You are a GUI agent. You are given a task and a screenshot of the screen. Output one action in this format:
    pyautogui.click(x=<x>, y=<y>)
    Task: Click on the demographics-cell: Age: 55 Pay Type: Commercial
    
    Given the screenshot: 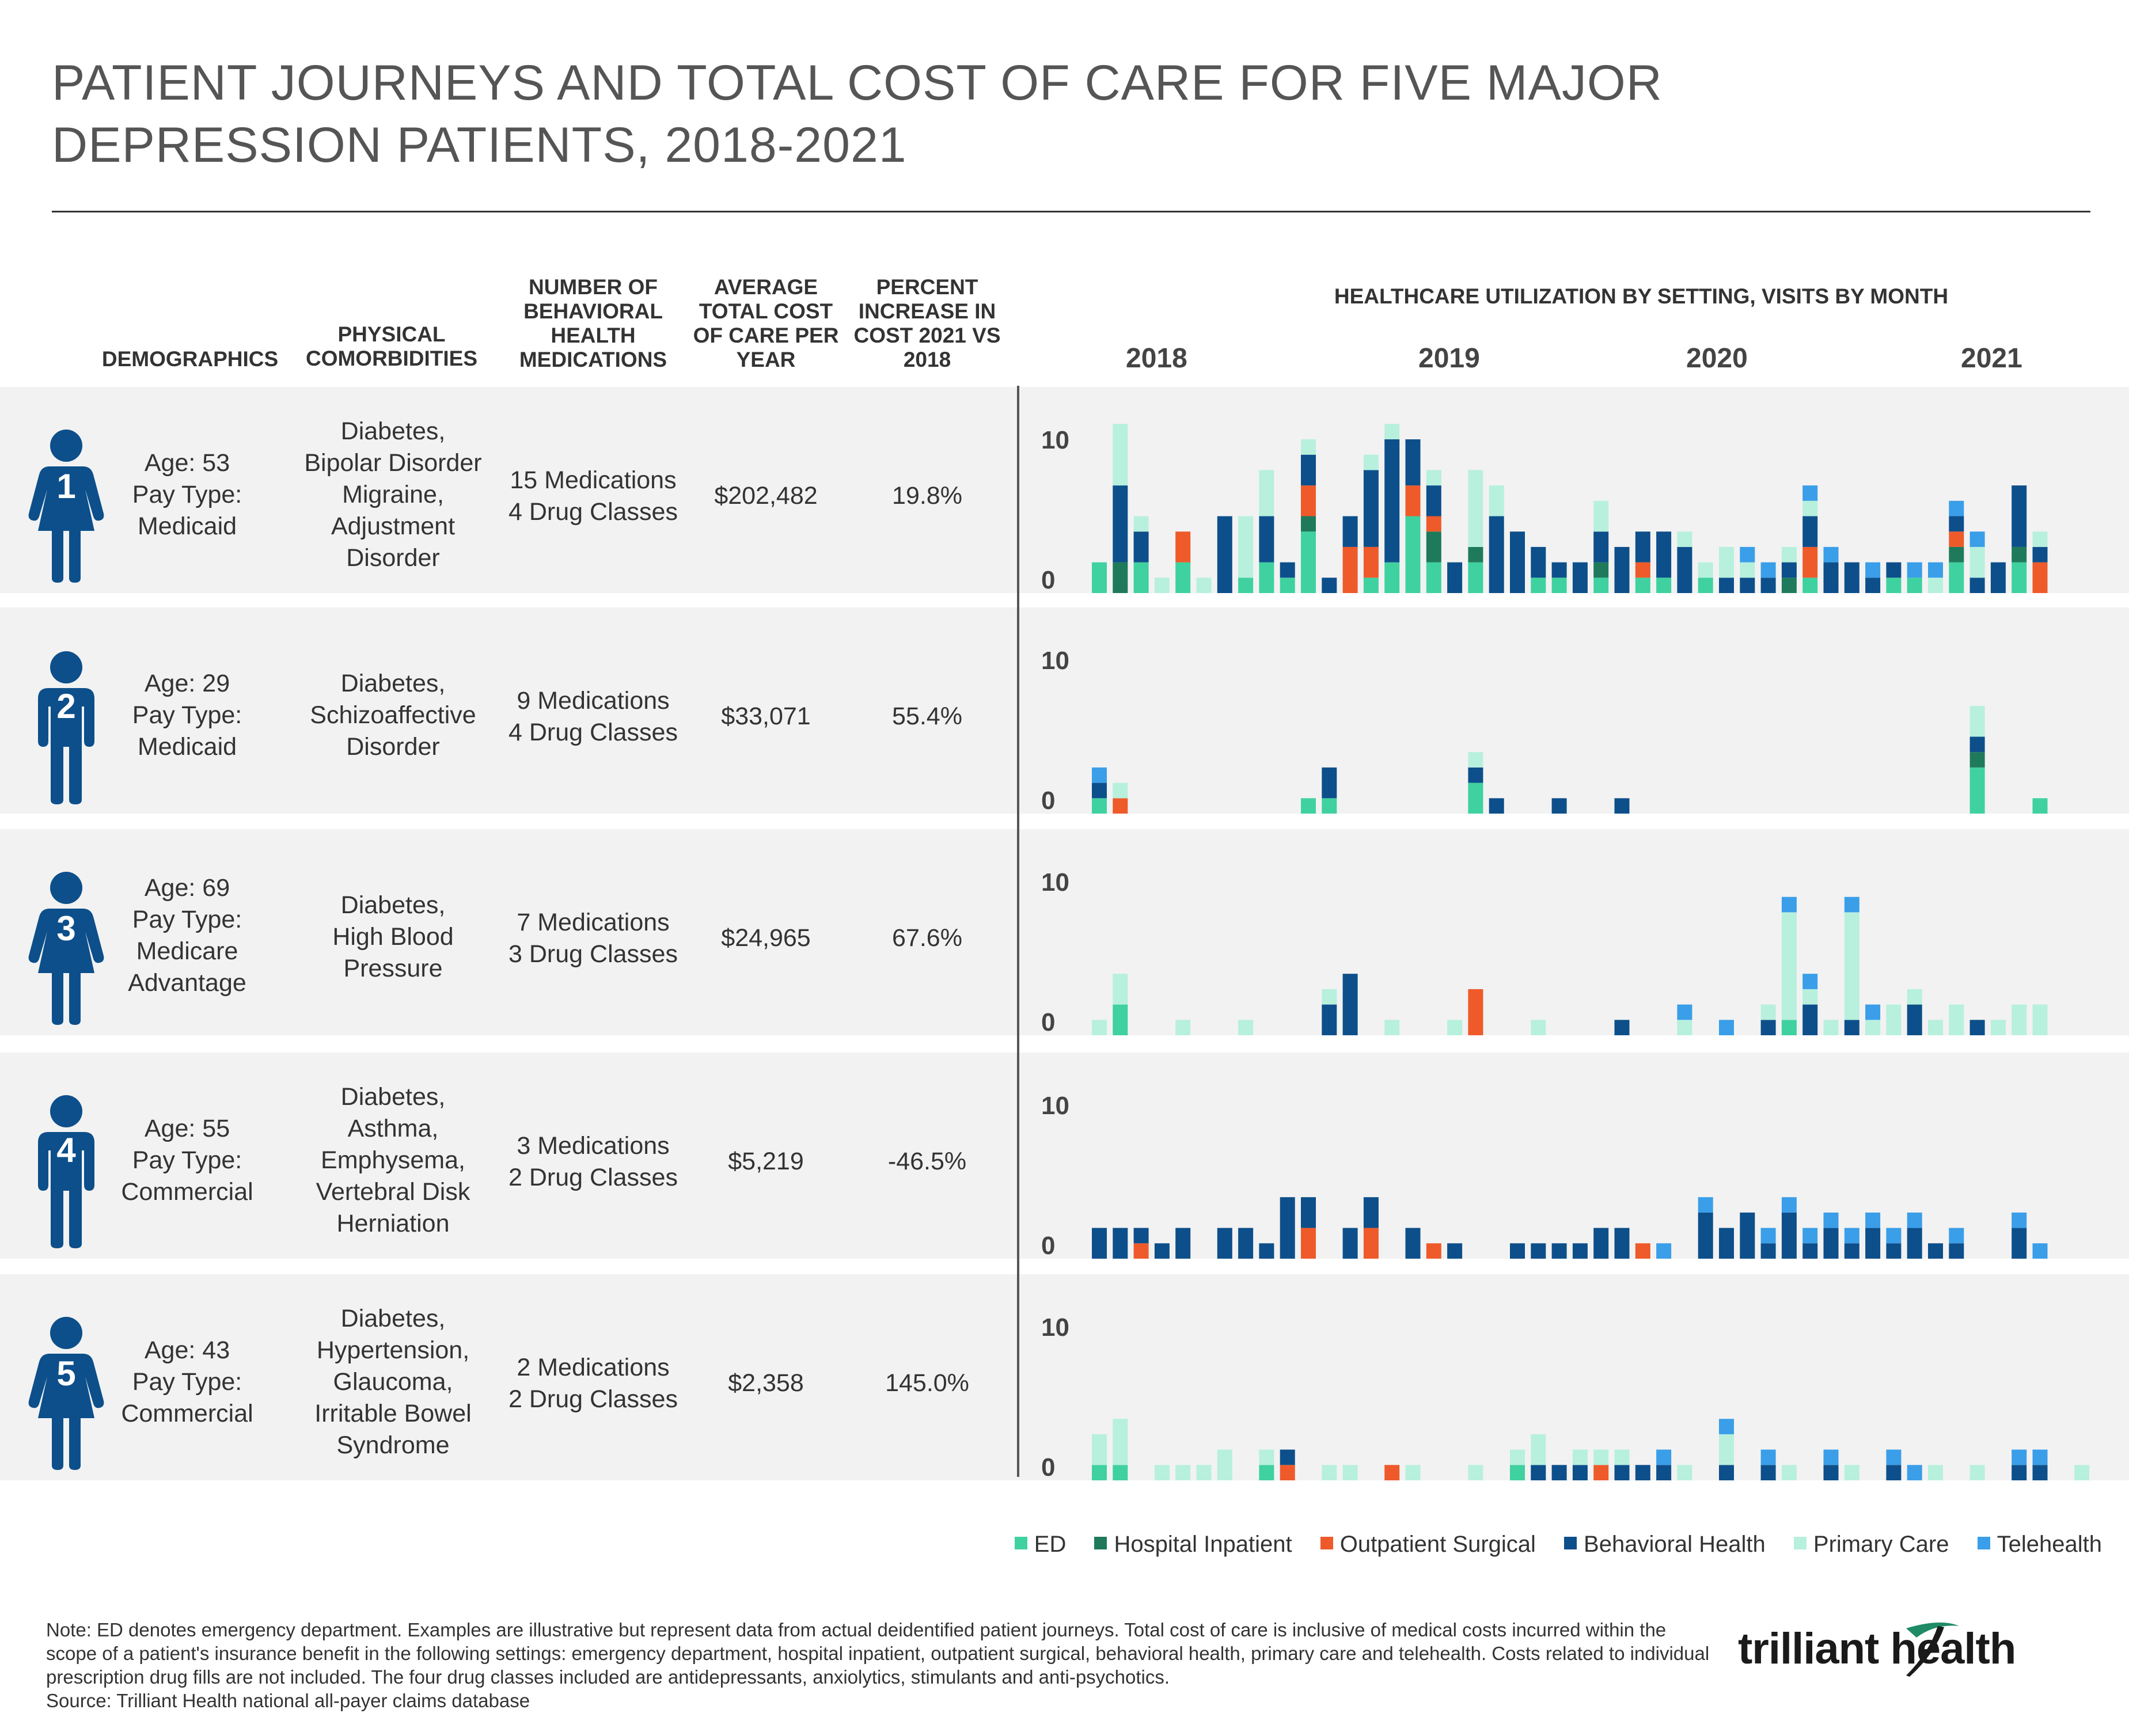 What is the action you would take?
    pyautogui.click(x=188, y=1160)
    